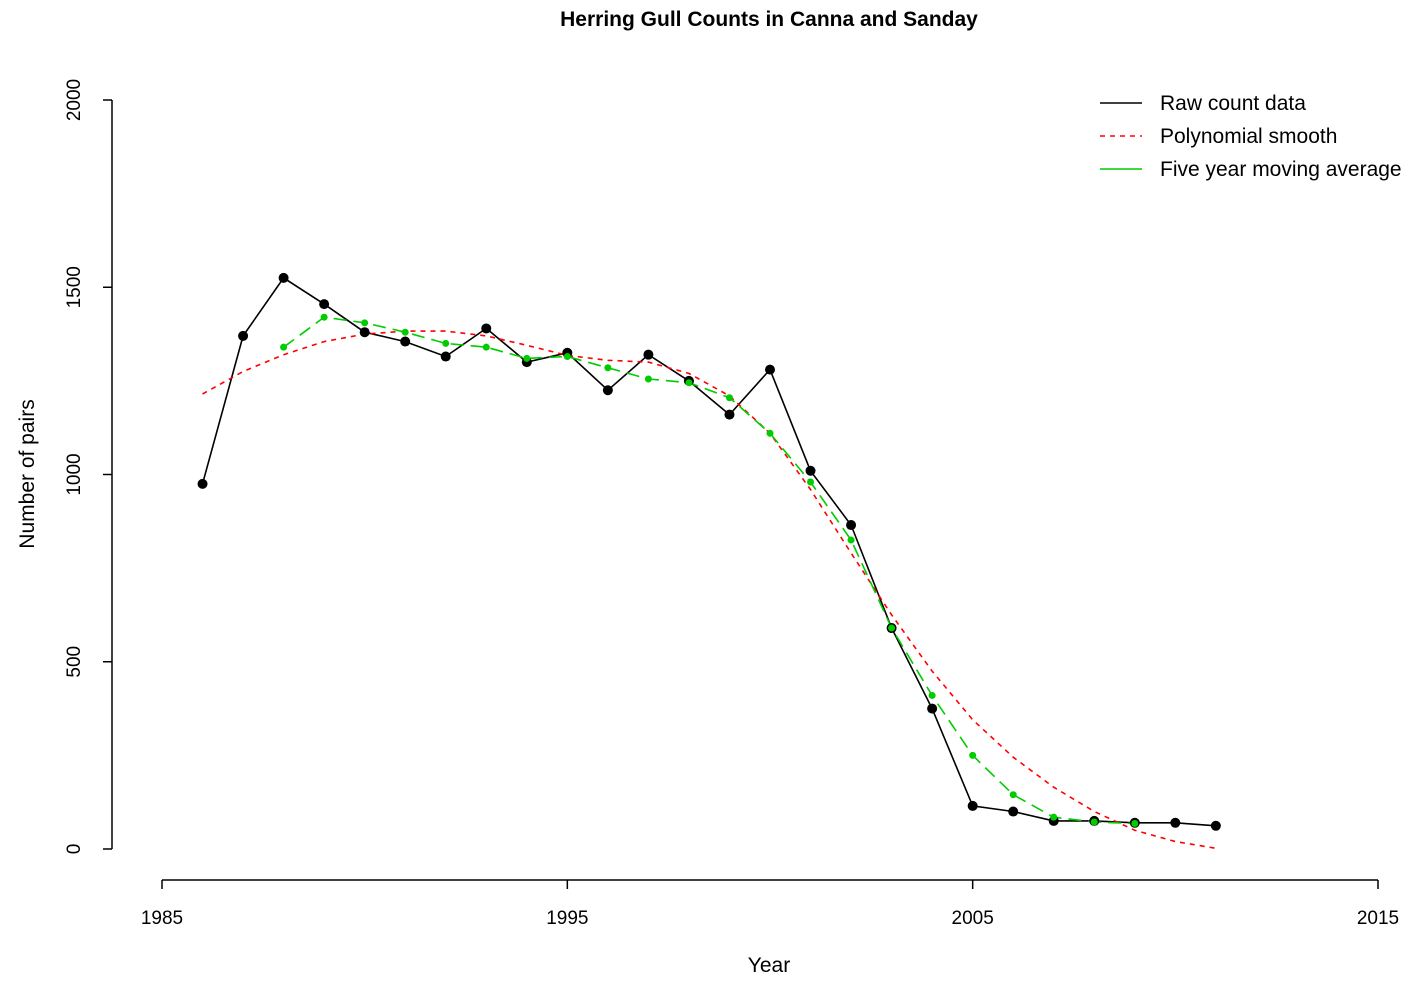 The height and width of the screenshot is (982, 1426). Describe the element at coordinates (1233, 103) in the screenshot. I see `legend-label-0: Raw count data` at that location.